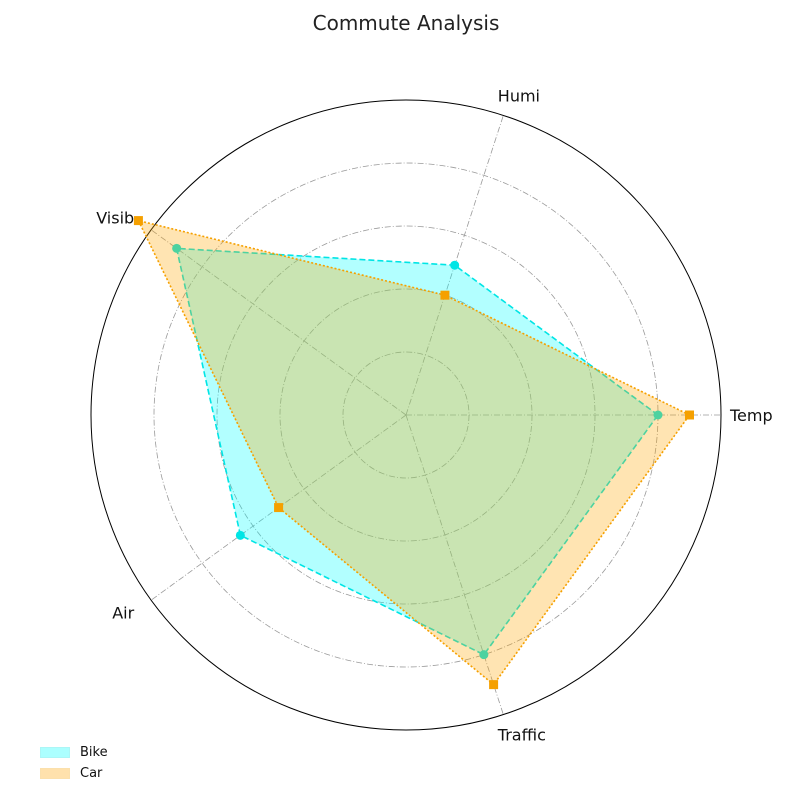  Describe the element at coordinates (55, 752) in the screenshot. I see `legend-swatch-bike` at that location.